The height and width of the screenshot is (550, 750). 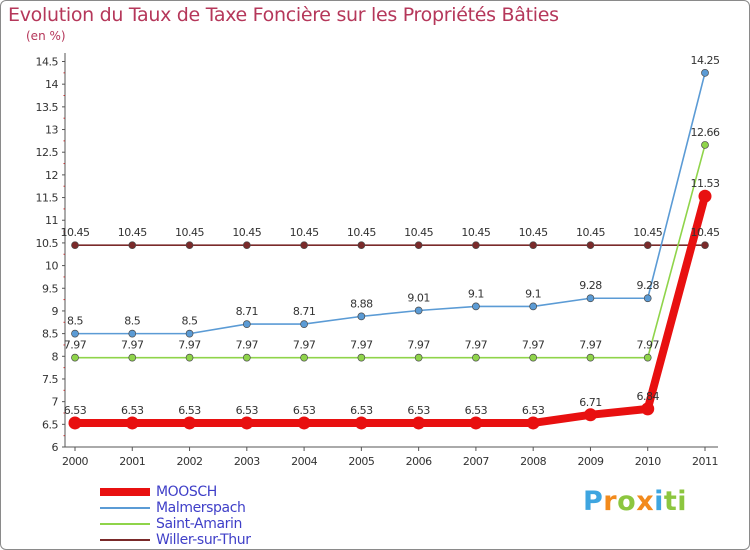 I want to click on x-tick-label: 2010, so click(x=648, y=461).